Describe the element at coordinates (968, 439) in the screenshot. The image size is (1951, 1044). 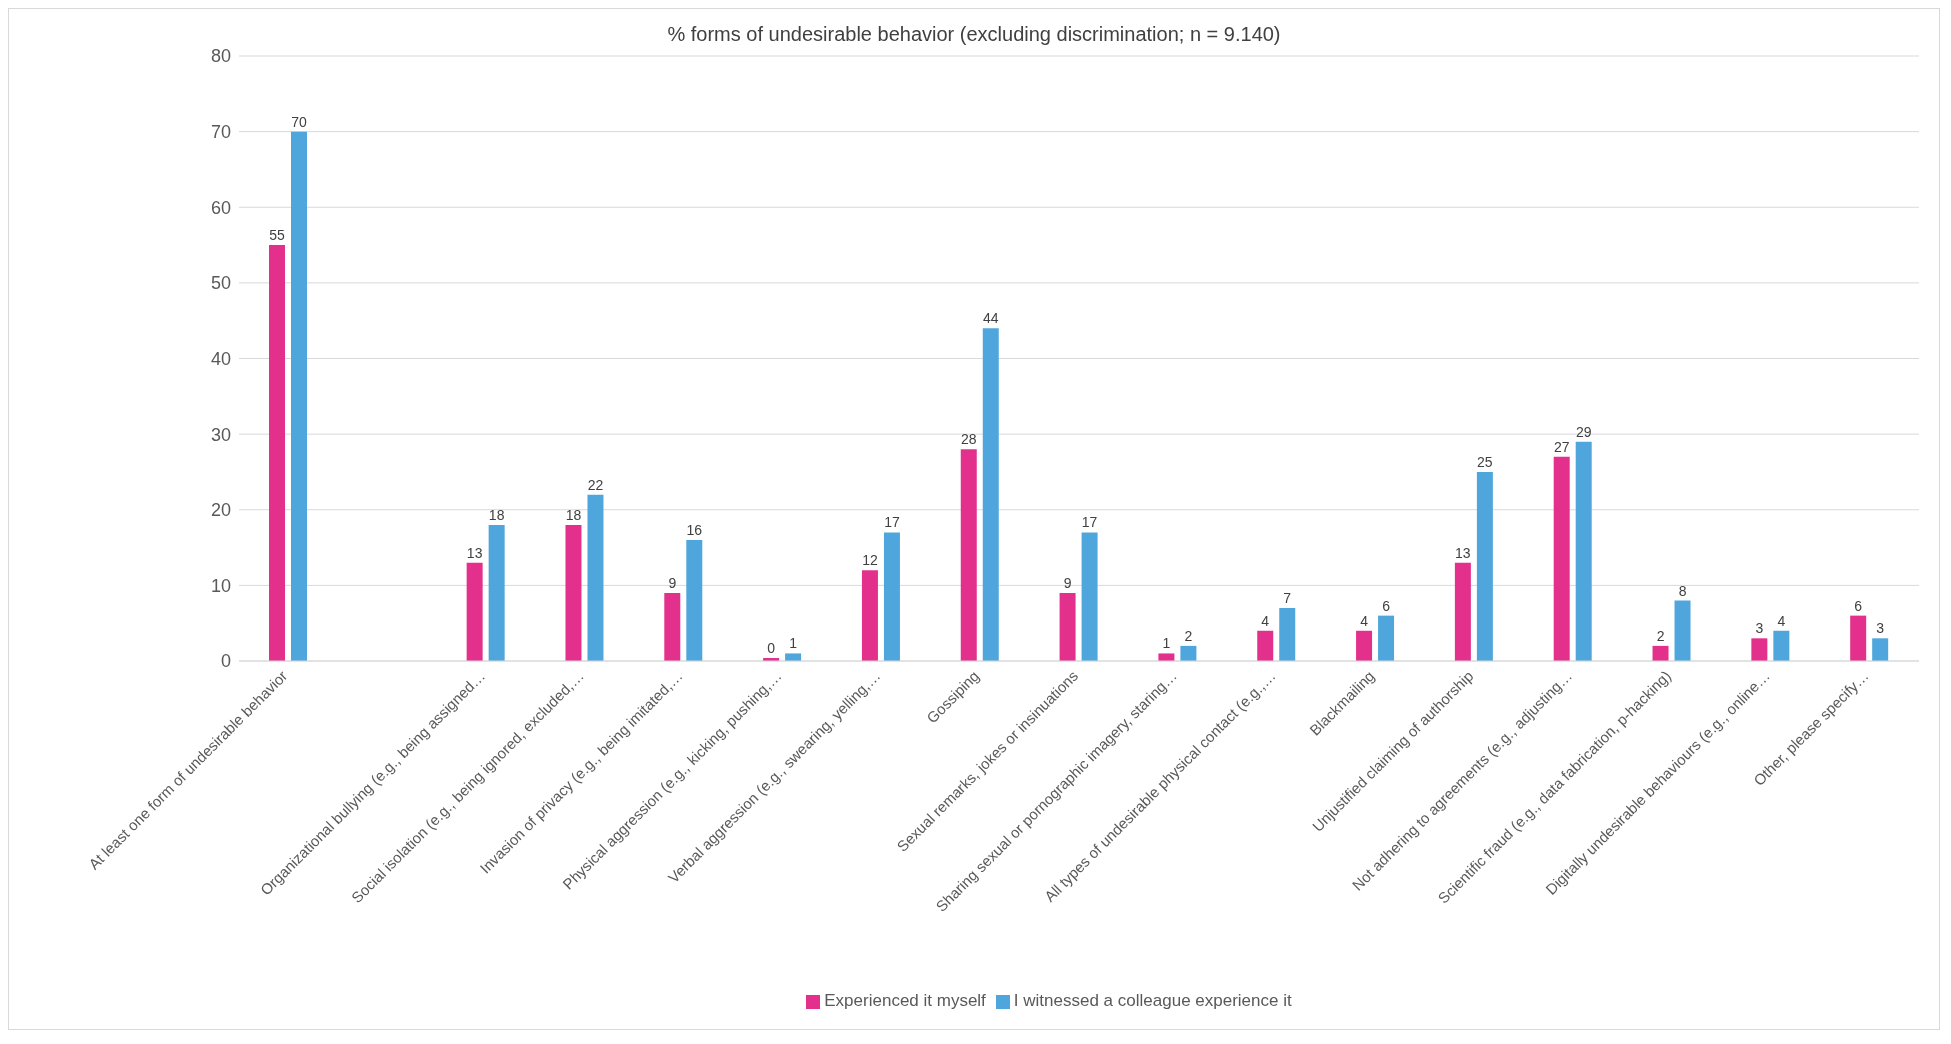
I see `data-label: 28` at that location.